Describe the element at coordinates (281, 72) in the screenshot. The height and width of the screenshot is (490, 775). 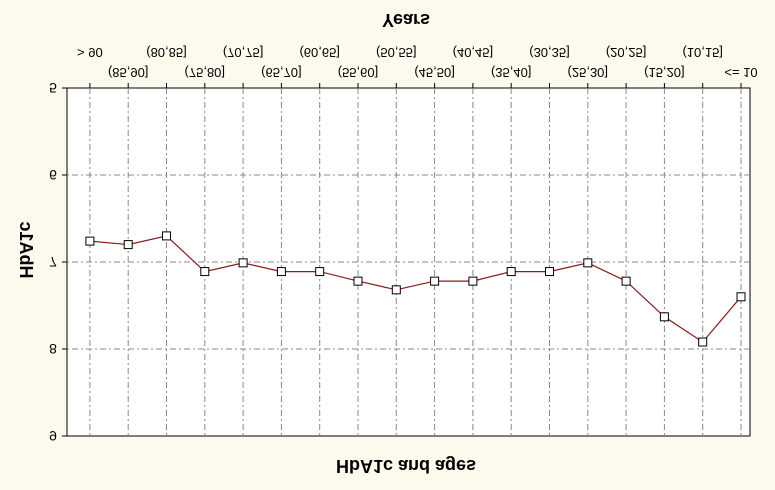
I see `x-tick-label: (65,70]` at that location.